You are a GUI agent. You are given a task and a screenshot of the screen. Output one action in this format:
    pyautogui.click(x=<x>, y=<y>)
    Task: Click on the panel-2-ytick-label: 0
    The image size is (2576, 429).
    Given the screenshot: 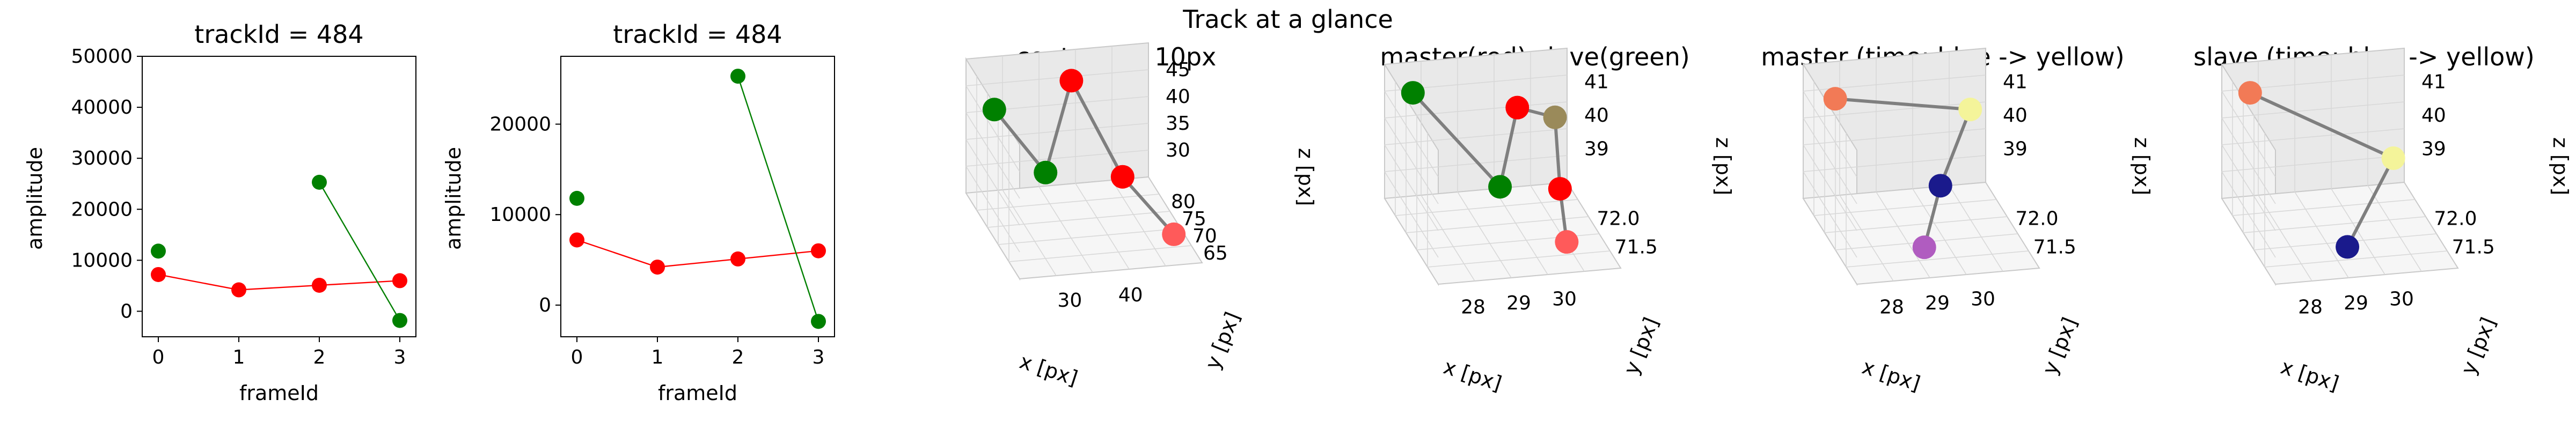 What is the action you would take?
    pyautogui.click(x=545, y=305)
    